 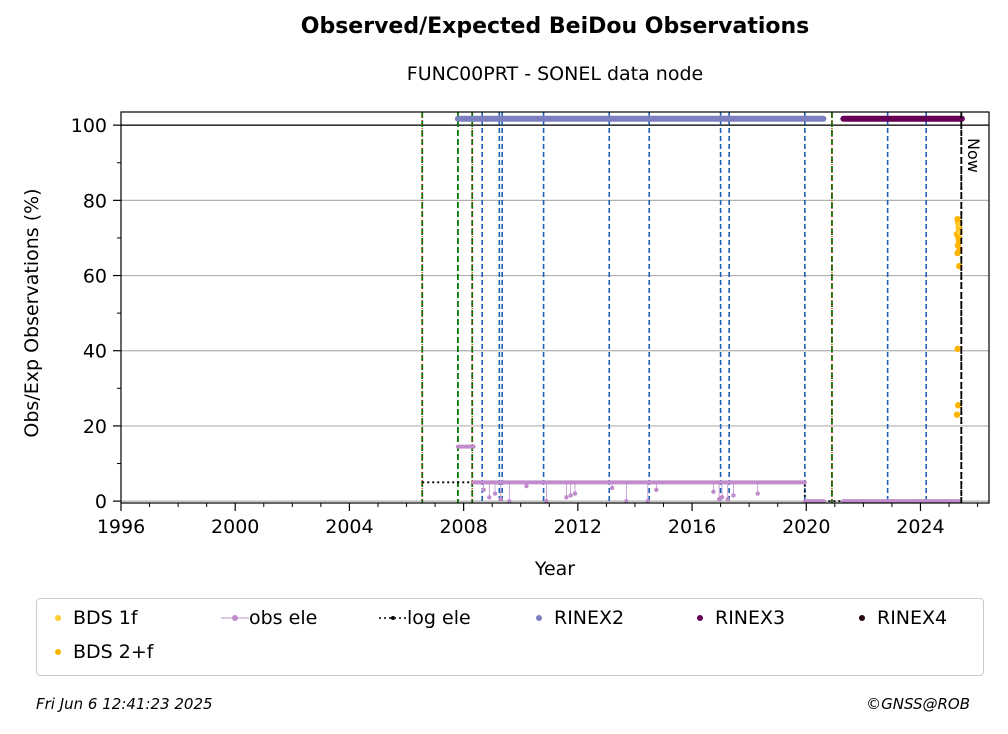 What do you see at coordinates (912, 618) in the screenshot?
I see `legend-label: RINEX4` at bounding box center [912, 618].